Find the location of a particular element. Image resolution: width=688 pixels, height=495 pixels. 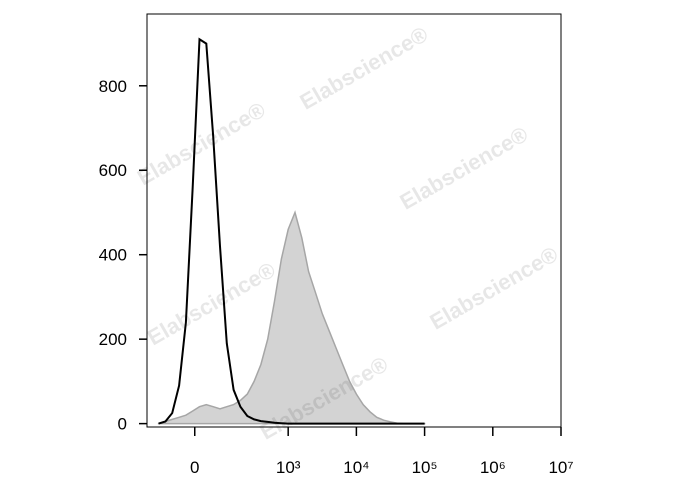

x-tick-label: 10⁷ is located at coordinates (560, 467).